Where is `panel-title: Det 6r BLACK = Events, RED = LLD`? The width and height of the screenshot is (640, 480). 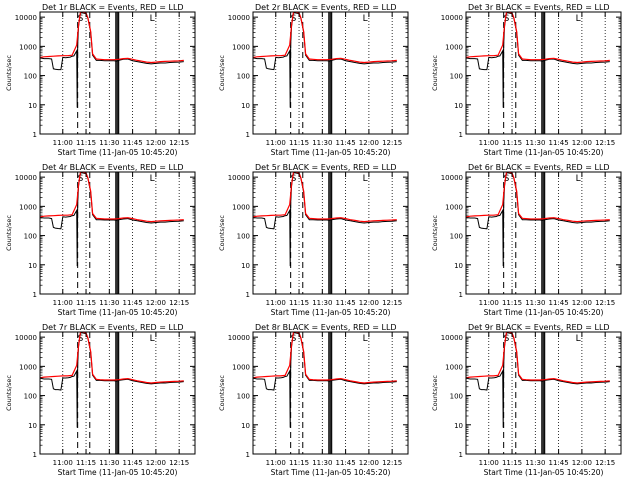 panel-title: Det 6r BLACK = Events, RED = LLD is located at coordinates (539, 167).